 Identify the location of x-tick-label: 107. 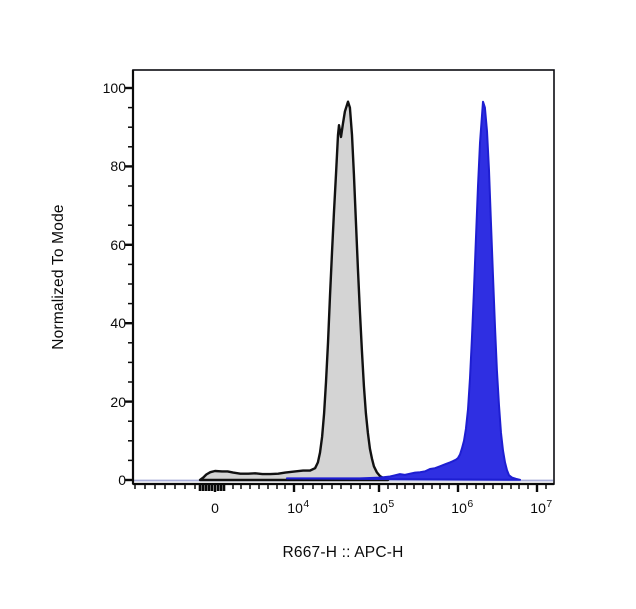
(541, 507).